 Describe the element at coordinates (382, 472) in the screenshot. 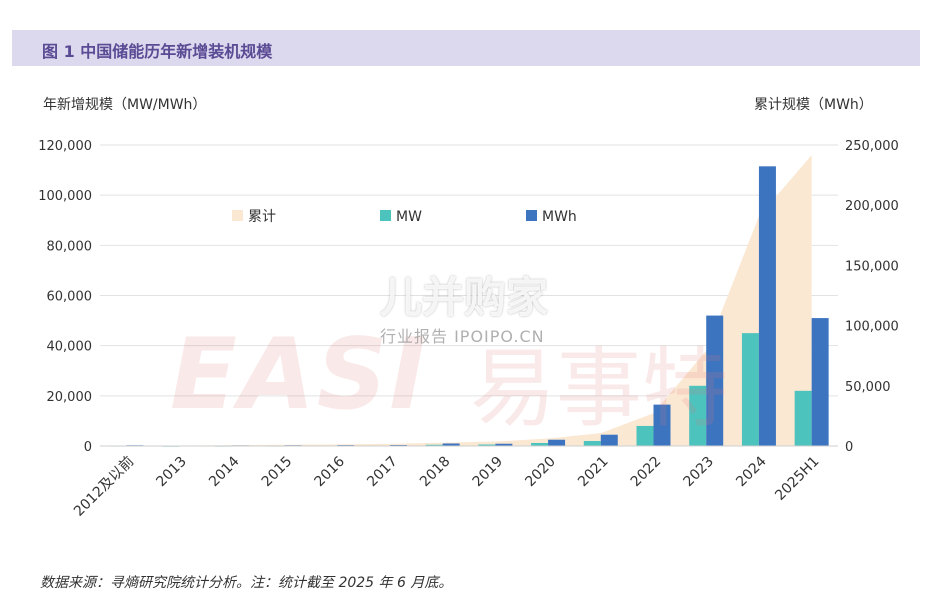

I see `x-tick-label: 2017` at that location.